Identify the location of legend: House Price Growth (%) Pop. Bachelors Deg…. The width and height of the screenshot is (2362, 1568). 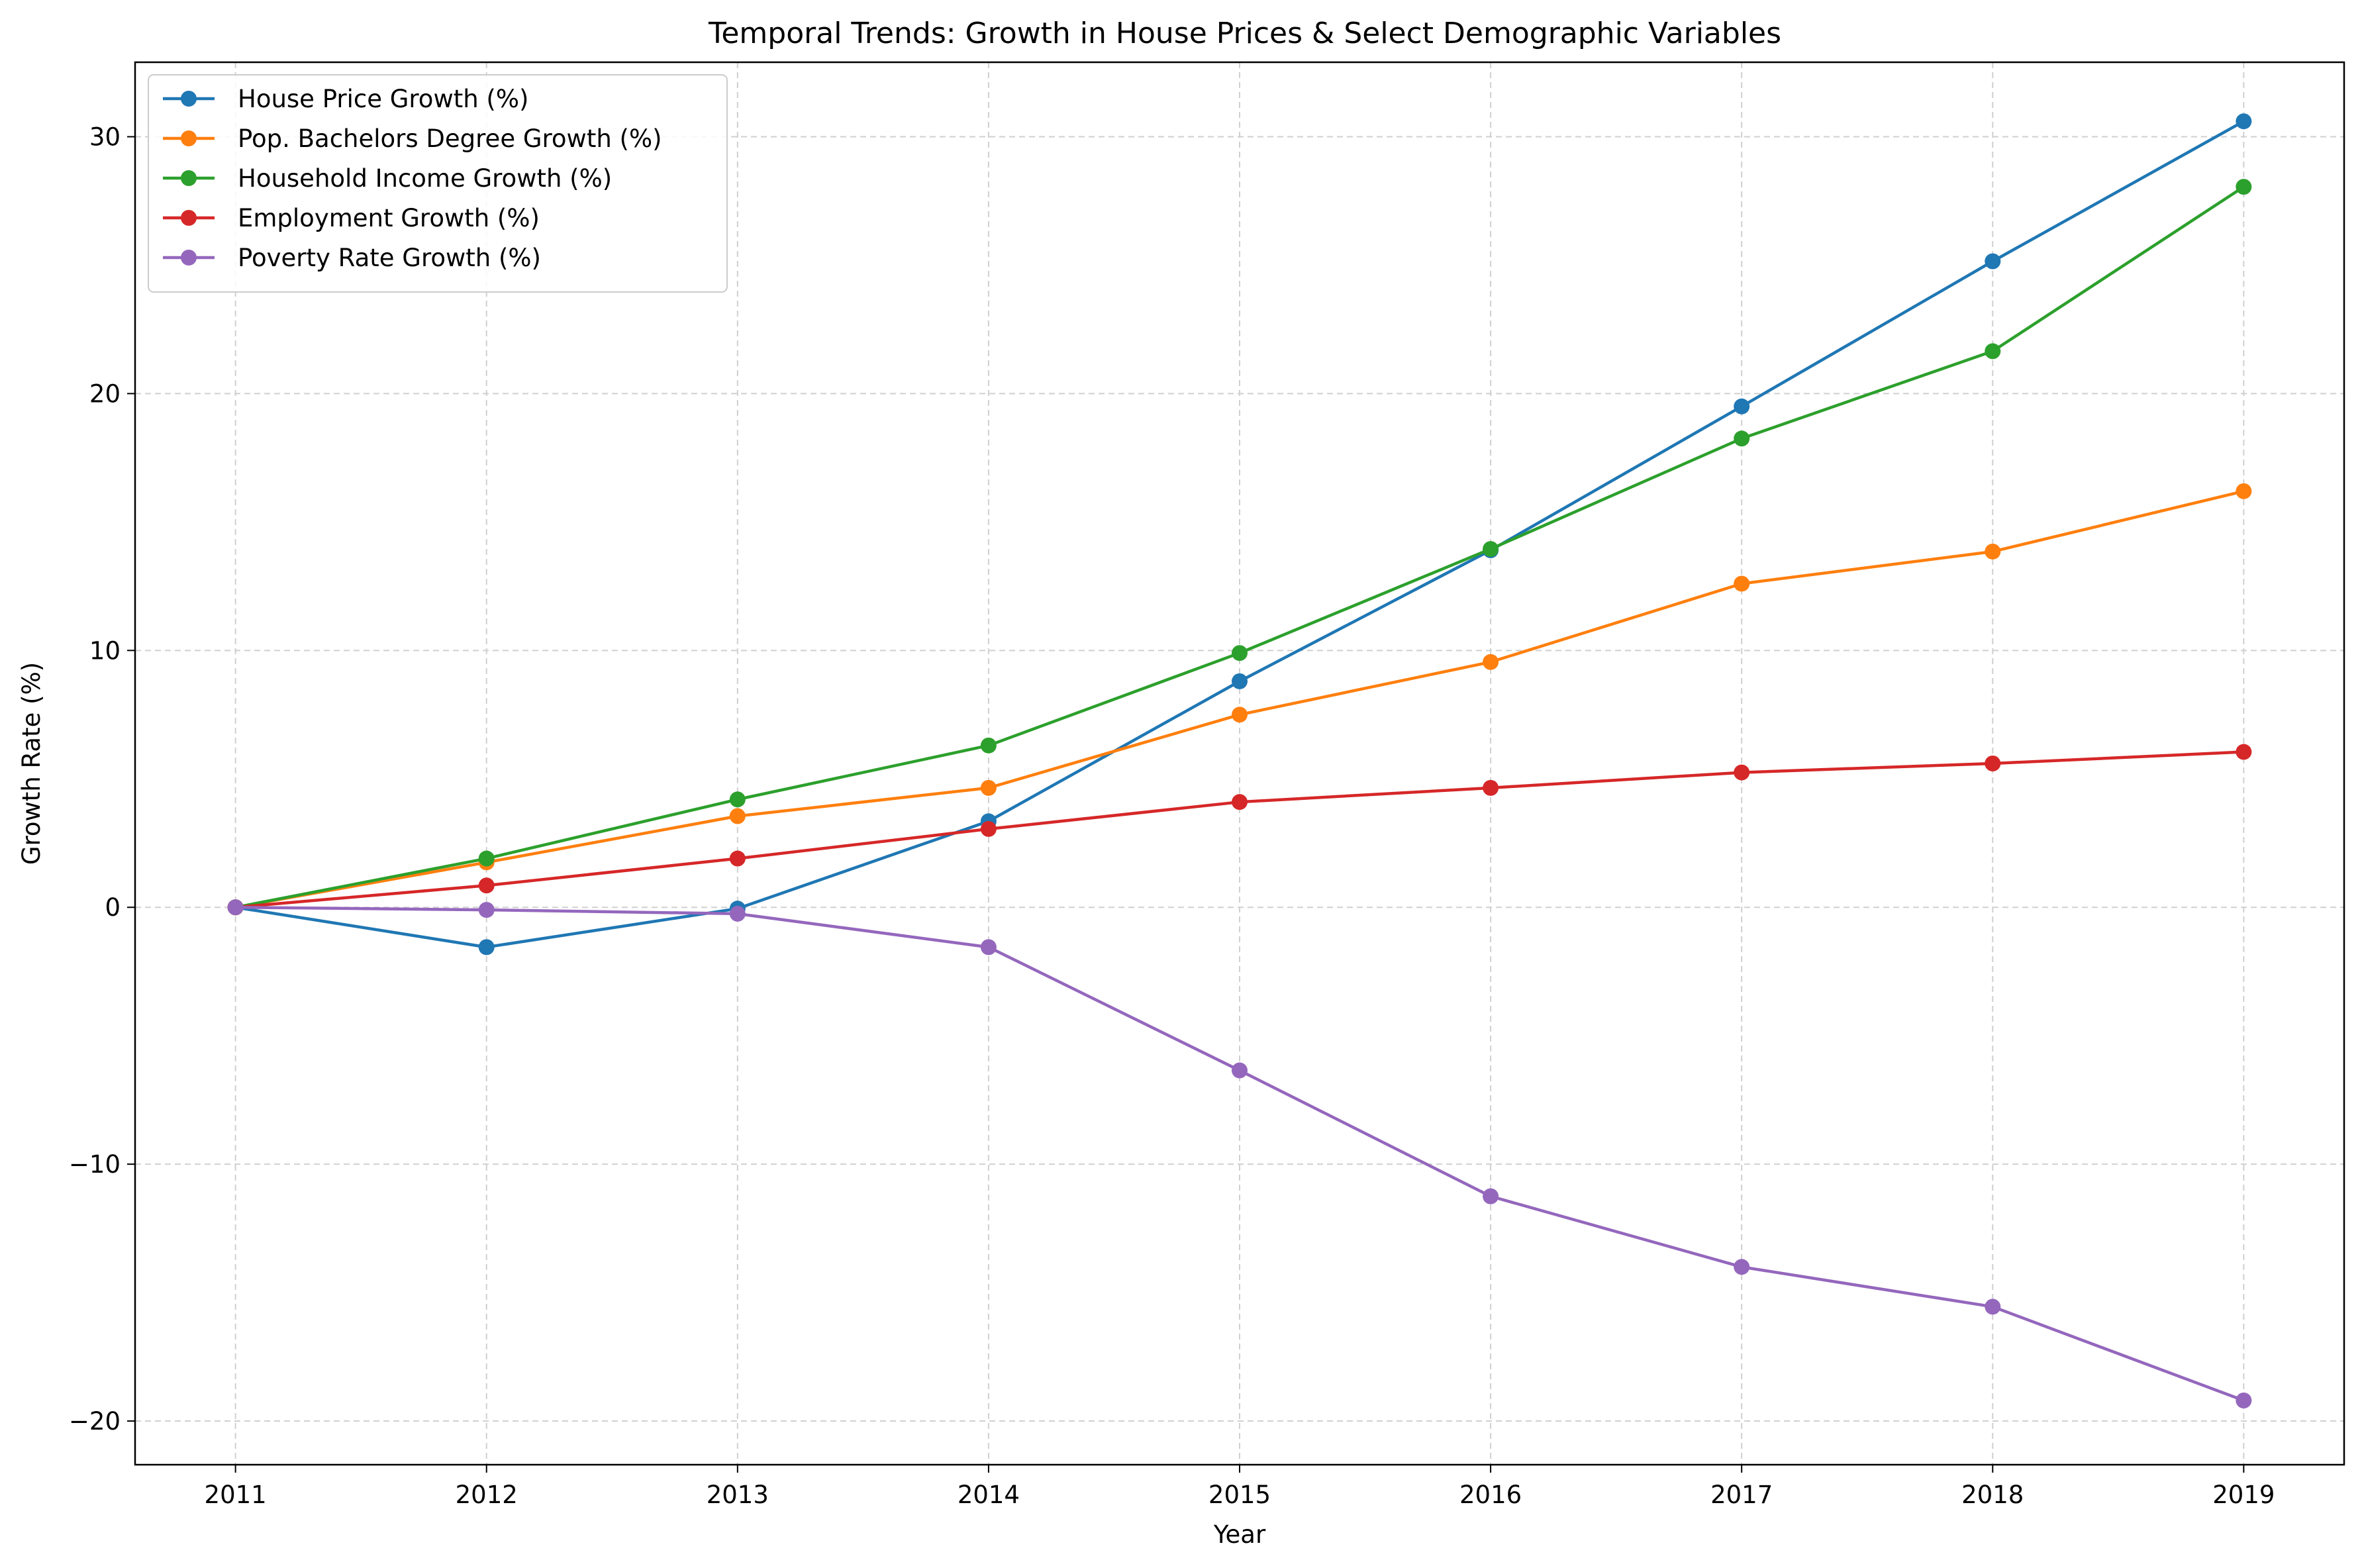
(438, 183).